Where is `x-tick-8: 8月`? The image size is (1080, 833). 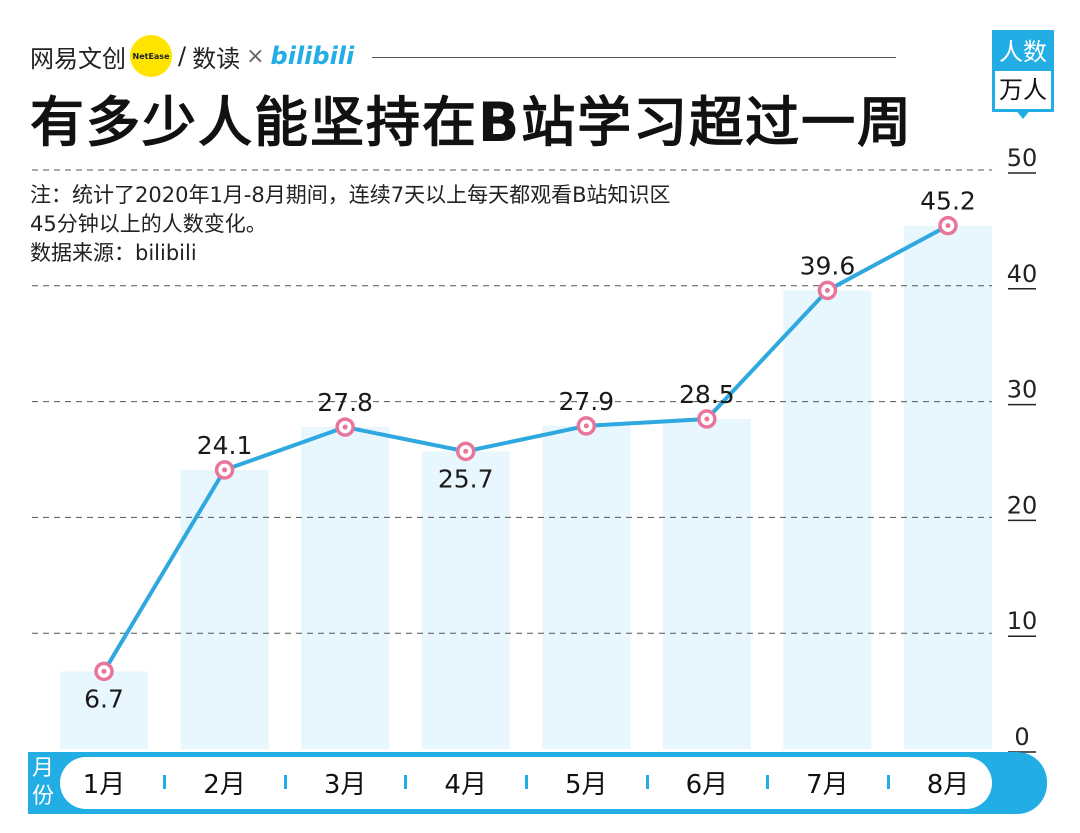 x-tick-8: 8月 is located at coordinates (948, 785).